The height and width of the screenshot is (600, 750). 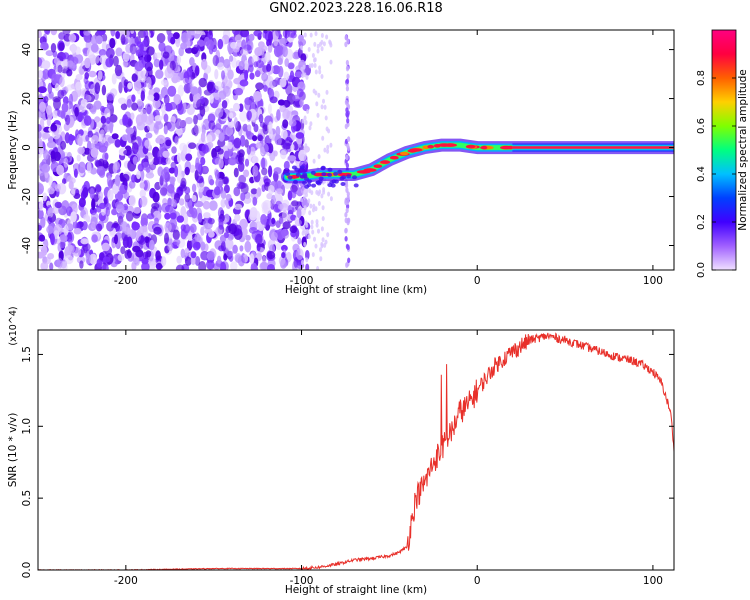 I want to click on snr-x-tick-label: 100, so click(x=653, y=581).